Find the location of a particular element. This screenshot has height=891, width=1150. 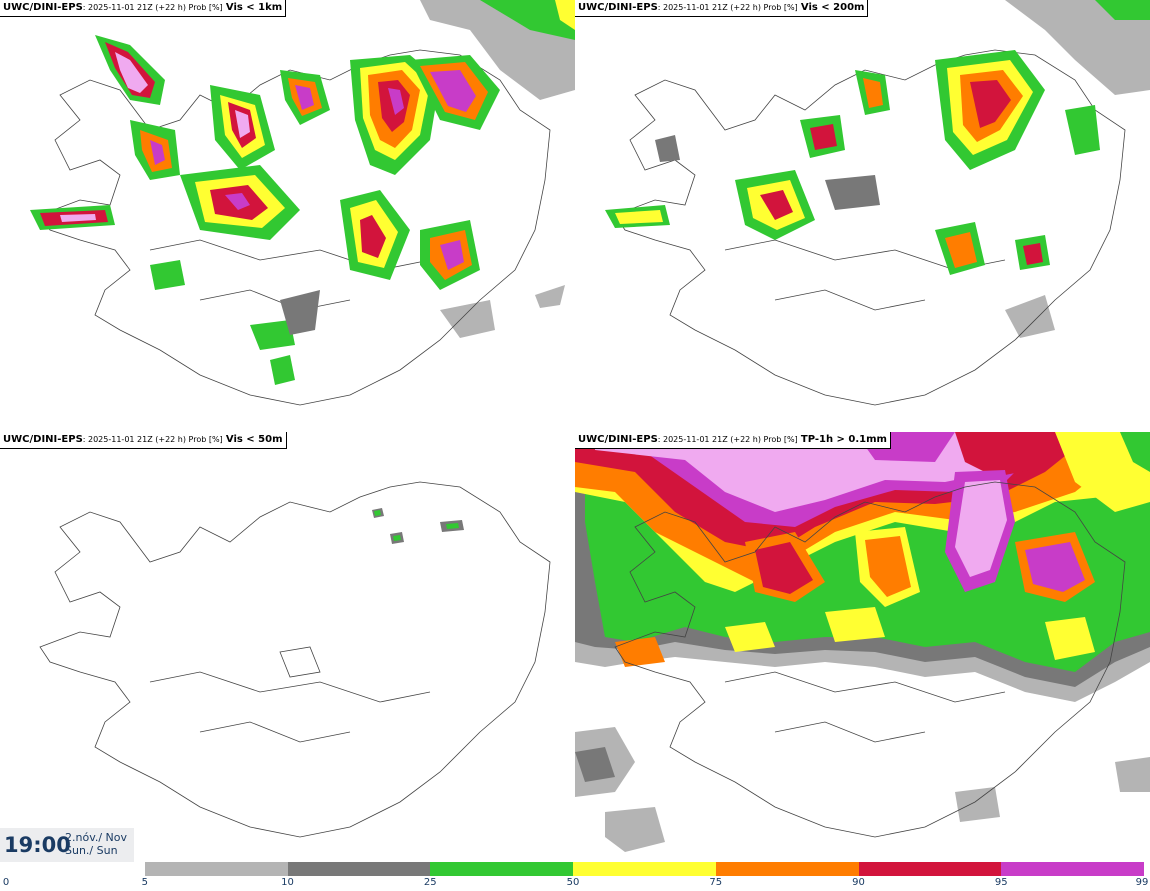

legend-tick-label: 95 is located at coordinates (1001, 882).